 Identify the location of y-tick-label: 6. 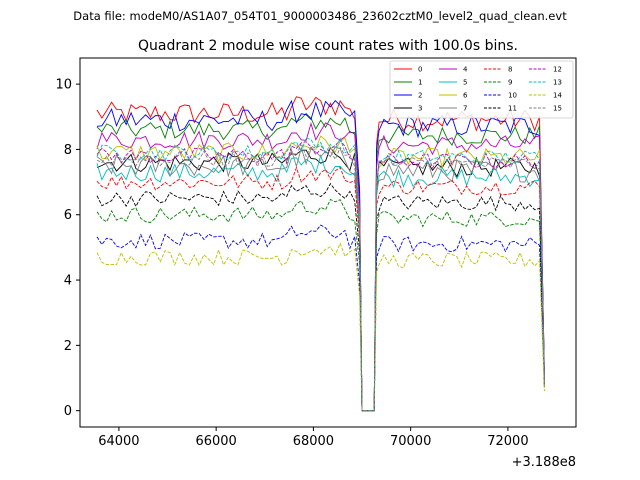
(68, 215).